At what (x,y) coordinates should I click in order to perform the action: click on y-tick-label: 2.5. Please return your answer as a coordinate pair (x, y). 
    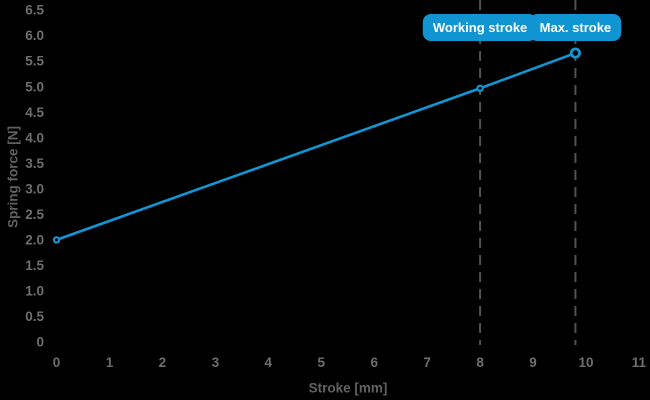
    Looking at the image, I should click on (34, 214).